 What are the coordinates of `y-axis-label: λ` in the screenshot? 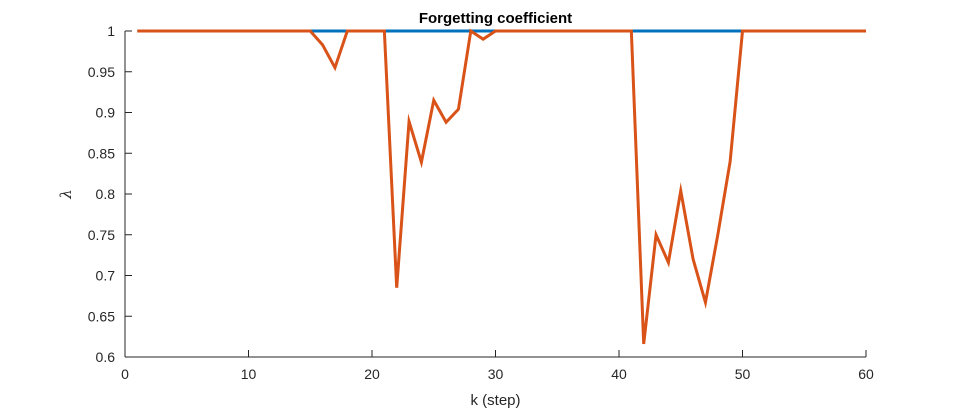 It's located at (66, 194).